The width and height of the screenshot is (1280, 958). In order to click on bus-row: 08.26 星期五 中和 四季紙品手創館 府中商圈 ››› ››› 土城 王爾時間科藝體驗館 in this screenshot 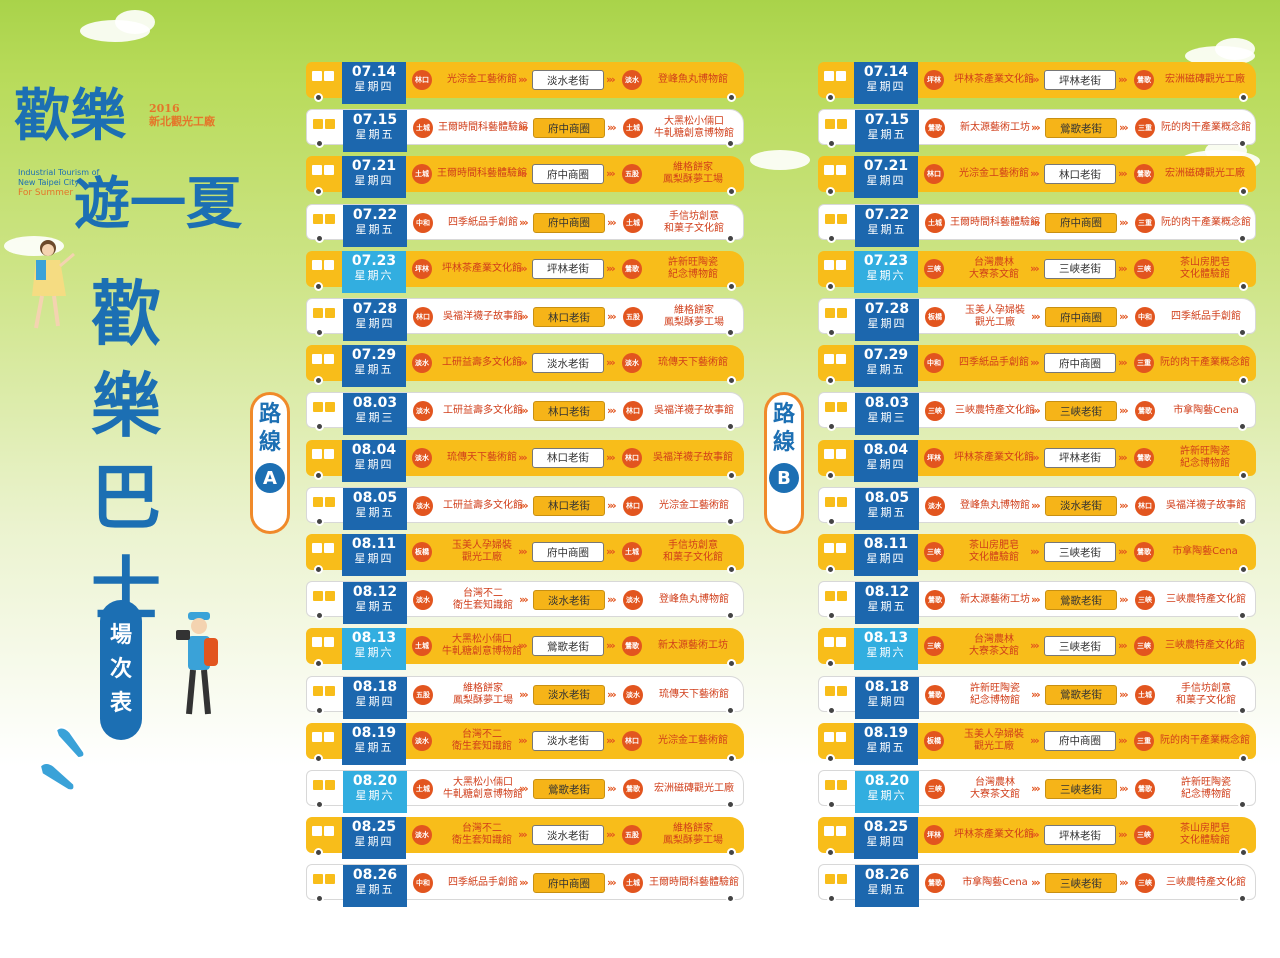, I will do `click(525, 886)`.